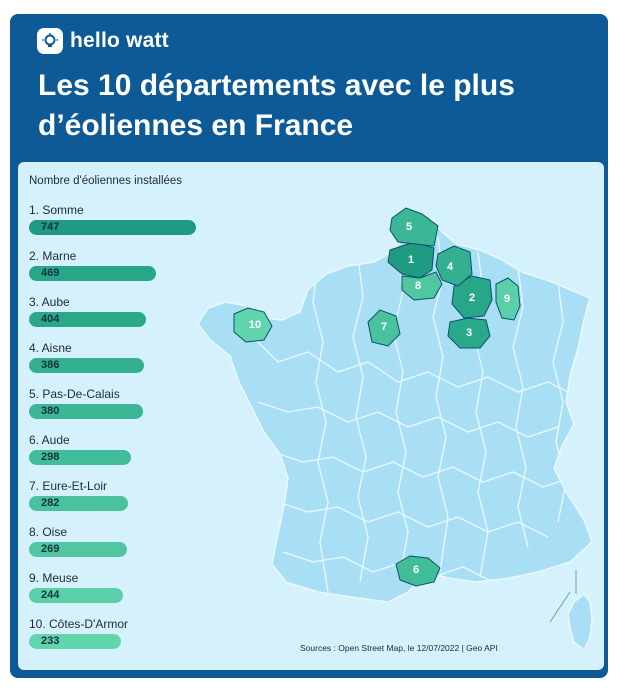 This screenshot has width=627, height=698. I want to click on map-rank-label: 8, so click(418, 286).